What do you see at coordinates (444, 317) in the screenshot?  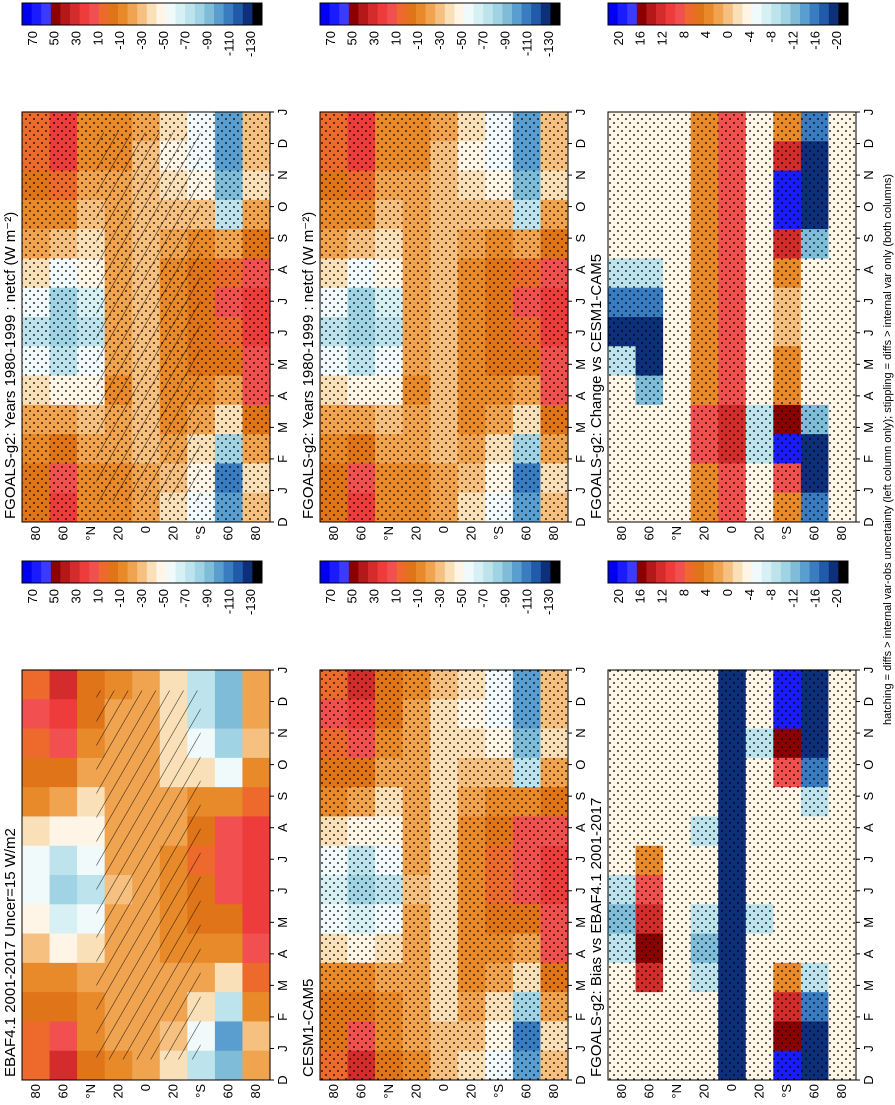 I see `panel-frame` at bounding box center [444, 317].